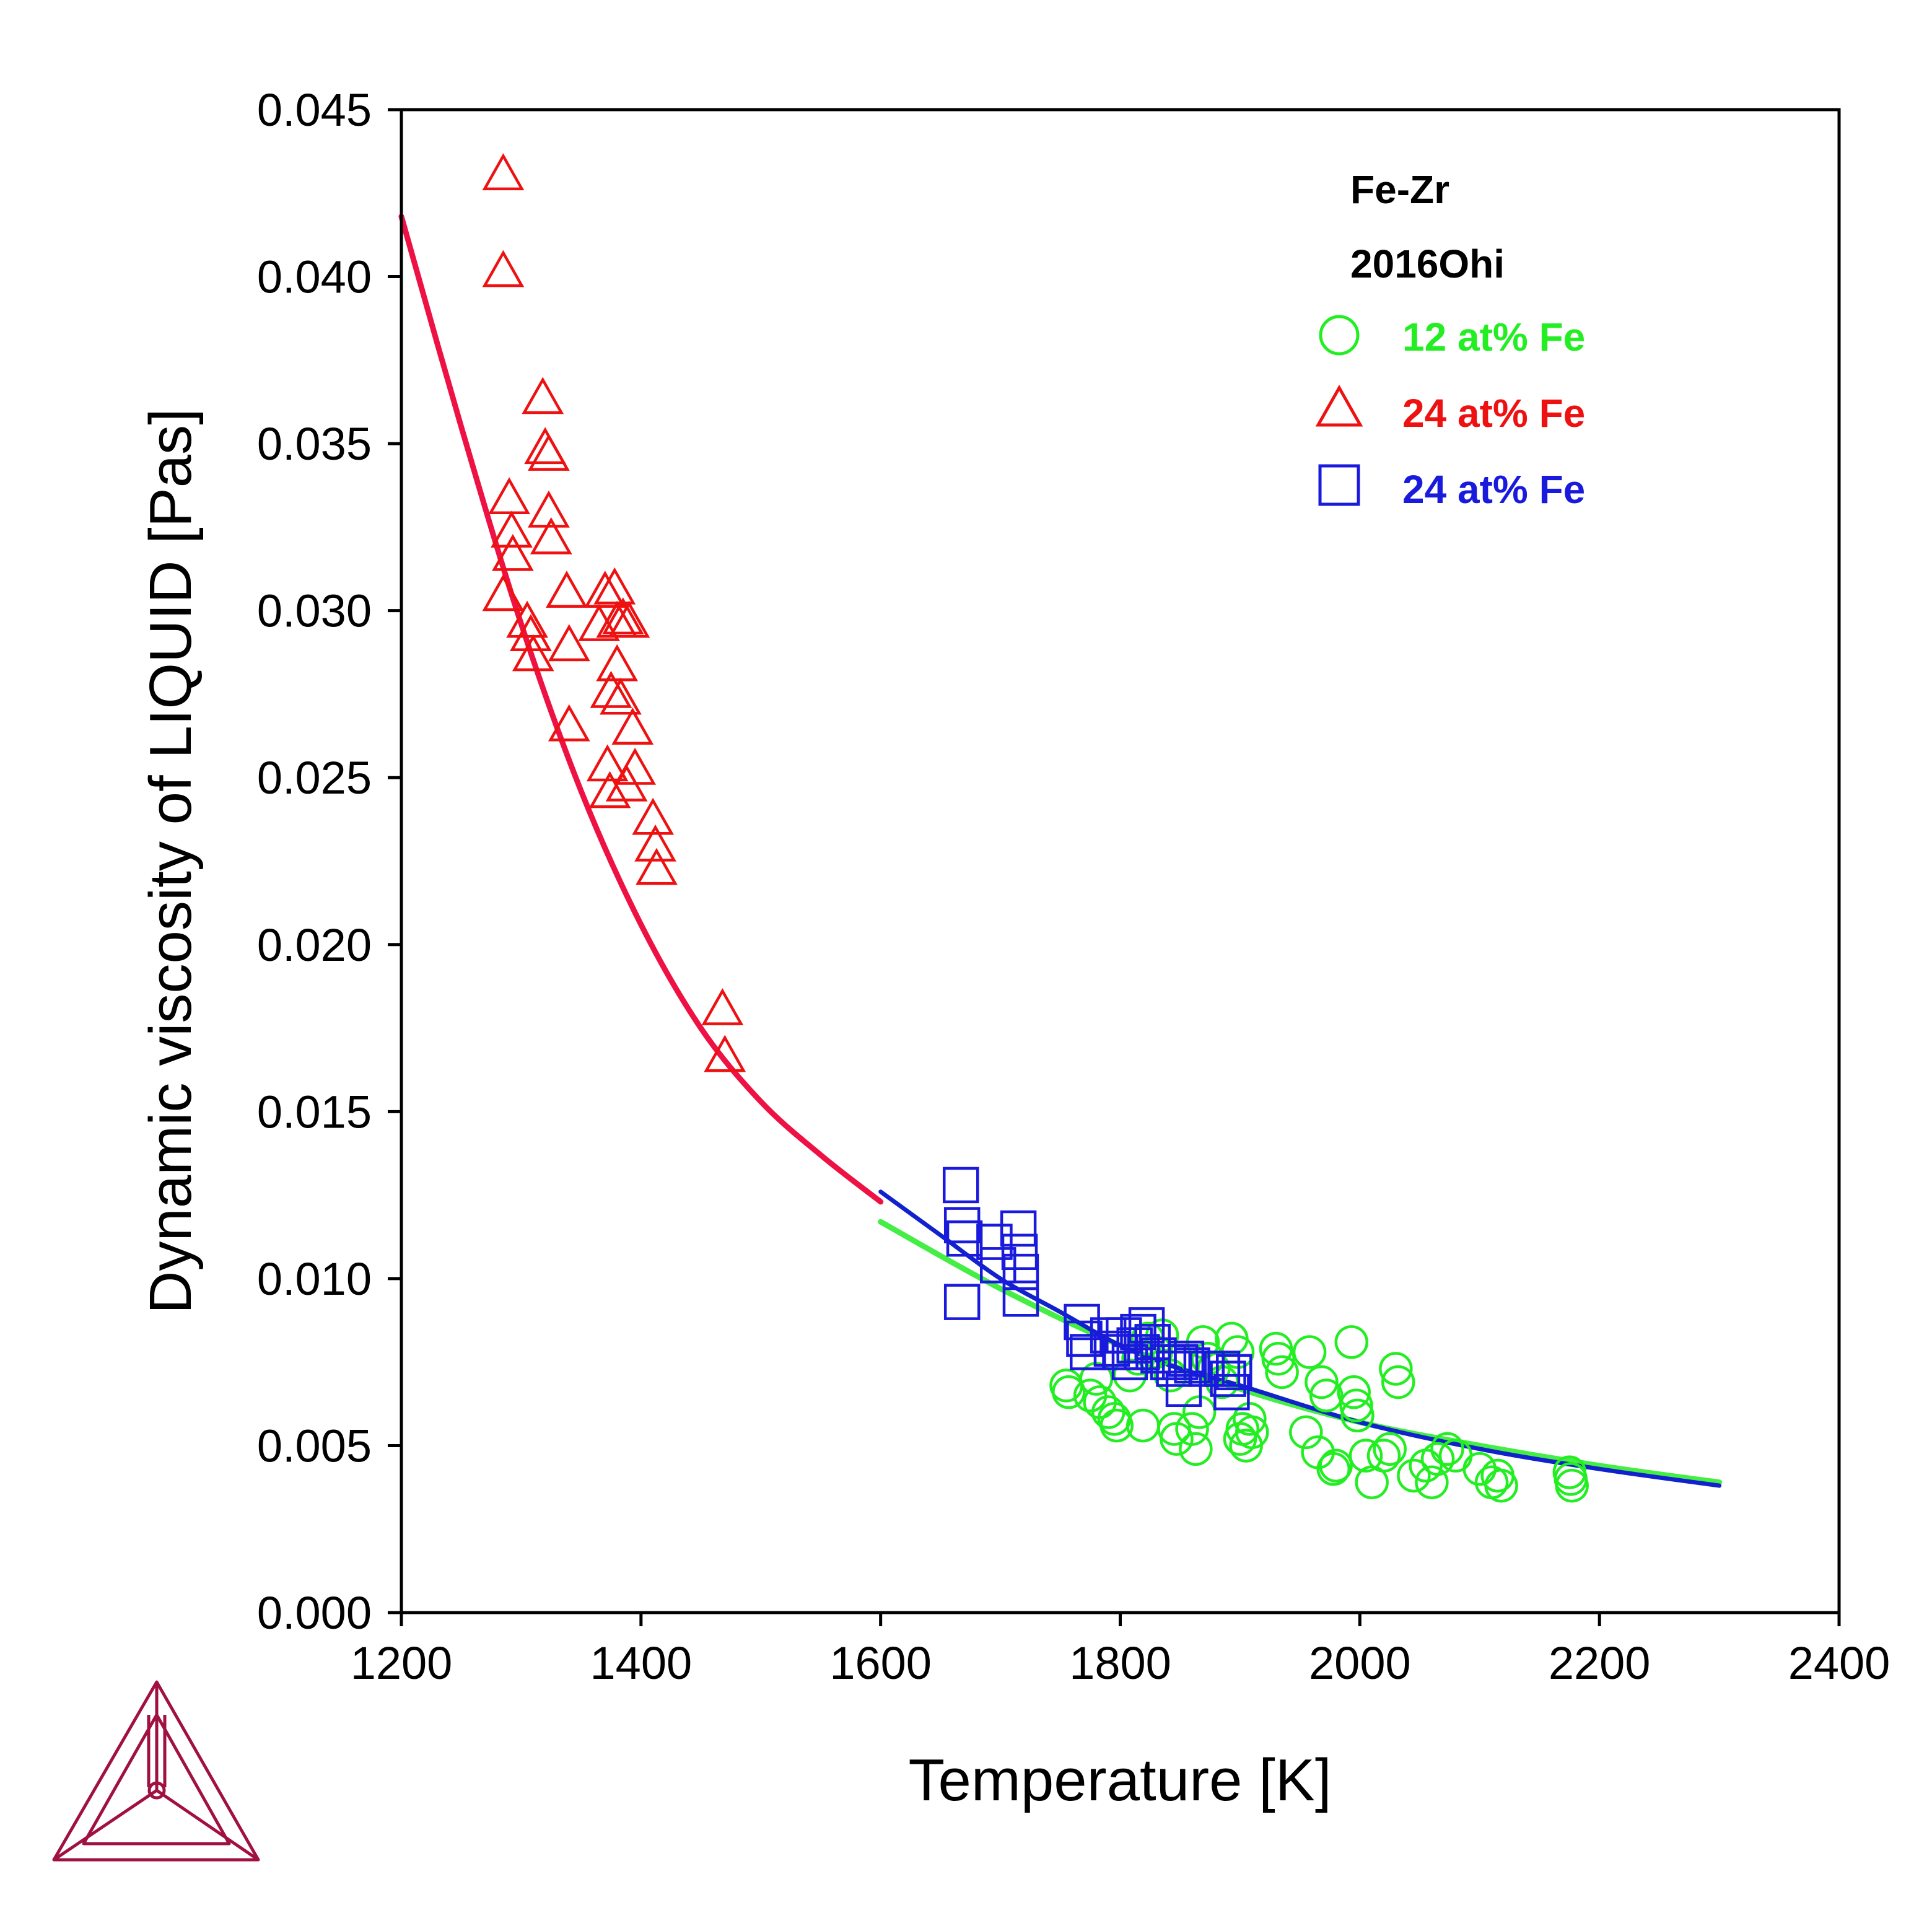 Image resolution: width=1932 pixels, height=1905 pixels. Describe the element at coordinates (1339, 485) in the screenshot. I see `legend-square-marker` at that location.